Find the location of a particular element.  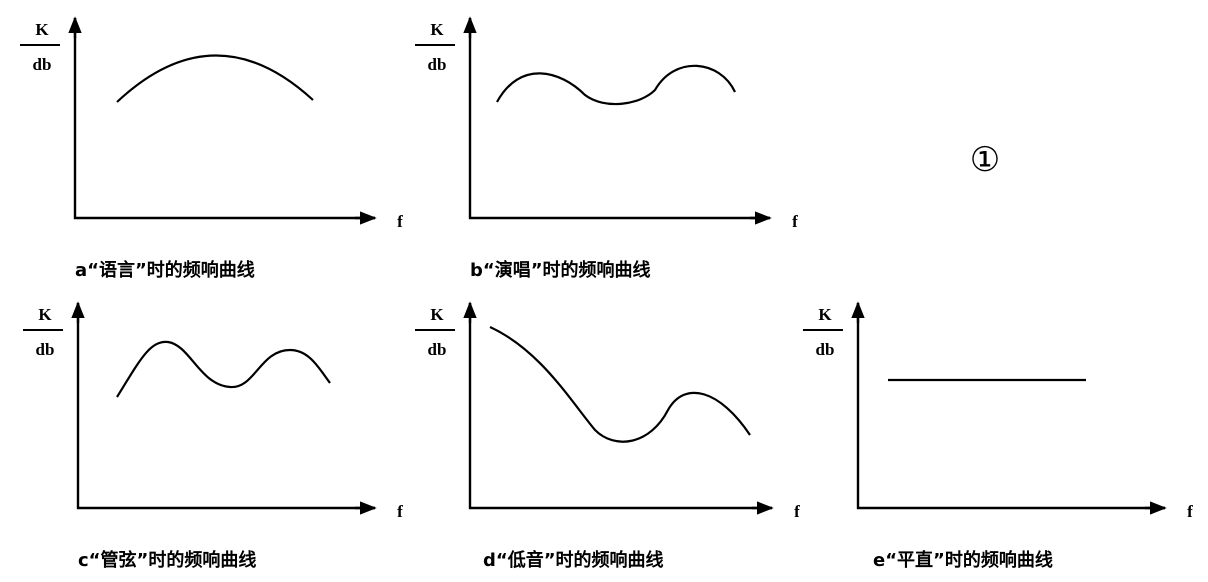

curve-d is located at coordinates (620, 384).